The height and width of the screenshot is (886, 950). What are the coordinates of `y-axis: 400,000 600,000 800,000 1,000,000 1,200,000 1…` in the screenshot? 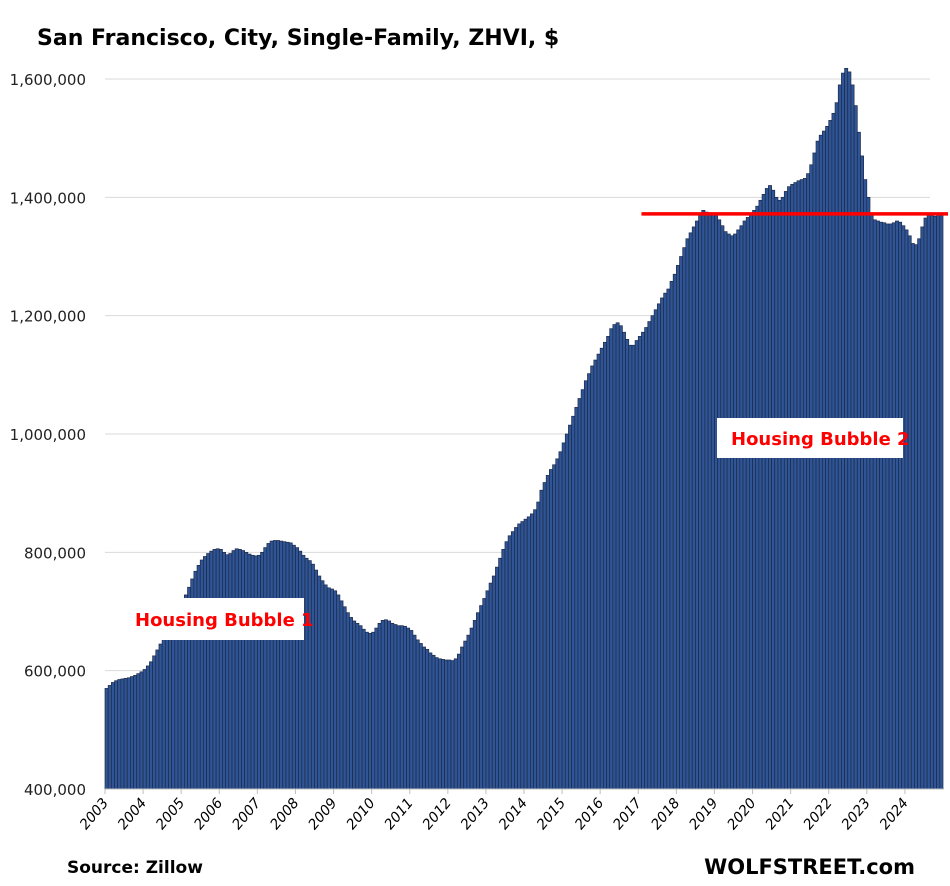 It's located at (48, 435).